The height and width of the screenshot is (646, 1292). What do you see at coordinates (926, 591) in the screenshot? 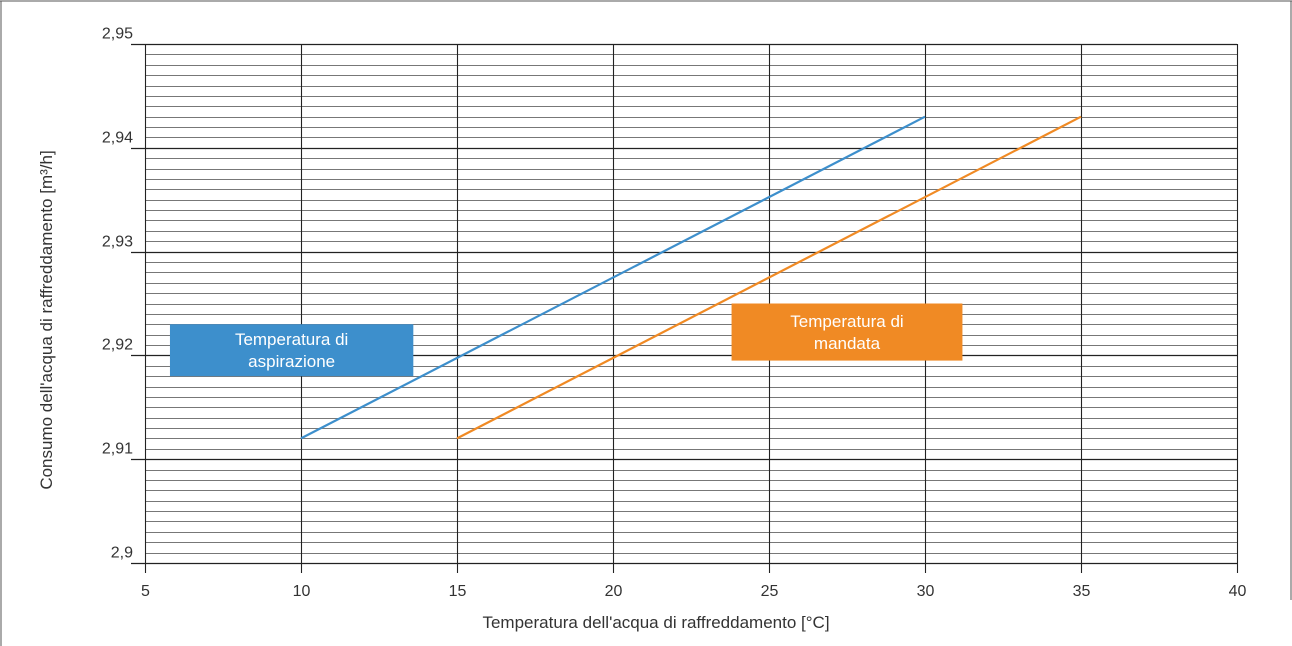
I see `x-tick-label: 30` at bounding box center [926, 591].